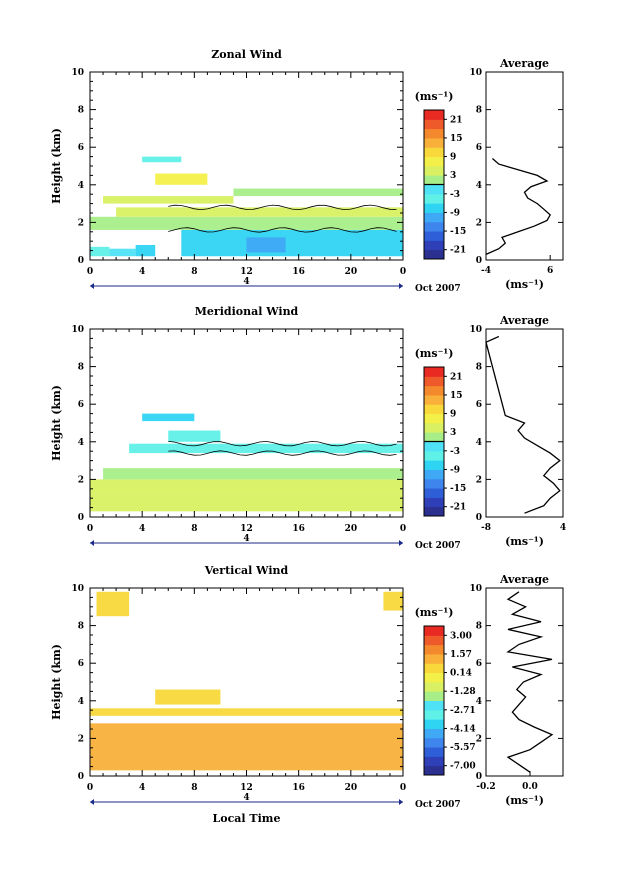 Image resolution: width=617 pixels, height=873 pixels. What do you see at coordinates (194, 272) in the screenshot?
I see `x-tick-label: 8` at bounding box center [194, 272].